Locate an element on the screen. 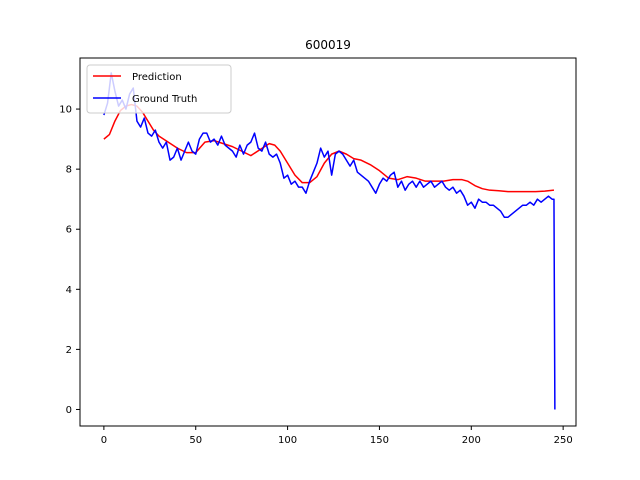  x-tick-label: 250 is located at coordinates (563, 440).